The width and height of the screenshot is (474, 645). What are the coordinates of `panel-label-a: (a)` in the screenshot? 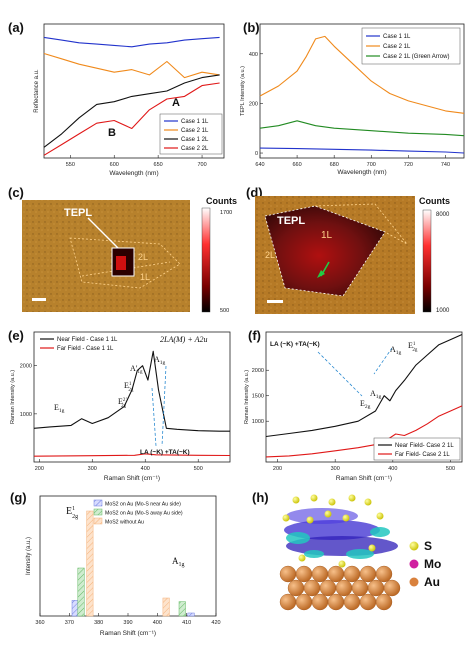 It's located at (16, 27).